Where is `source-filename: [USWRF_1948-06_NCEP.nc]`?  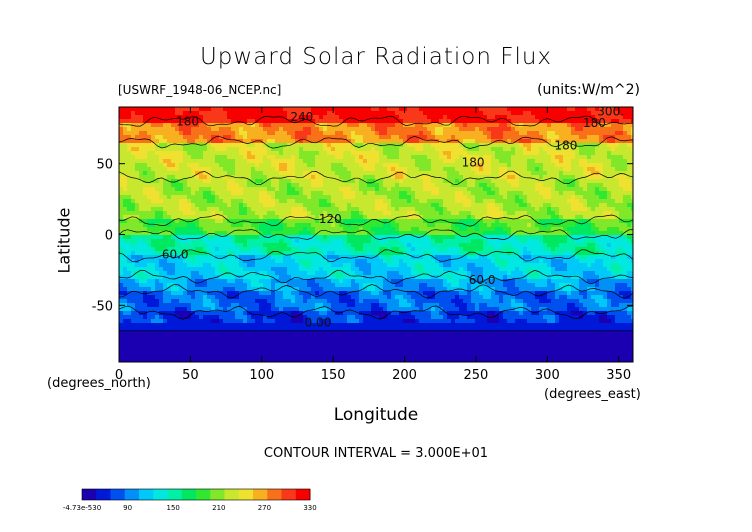 source-filename: [USWRF_1948-06_NCEP.nc] is located at coordinates (200, 90).